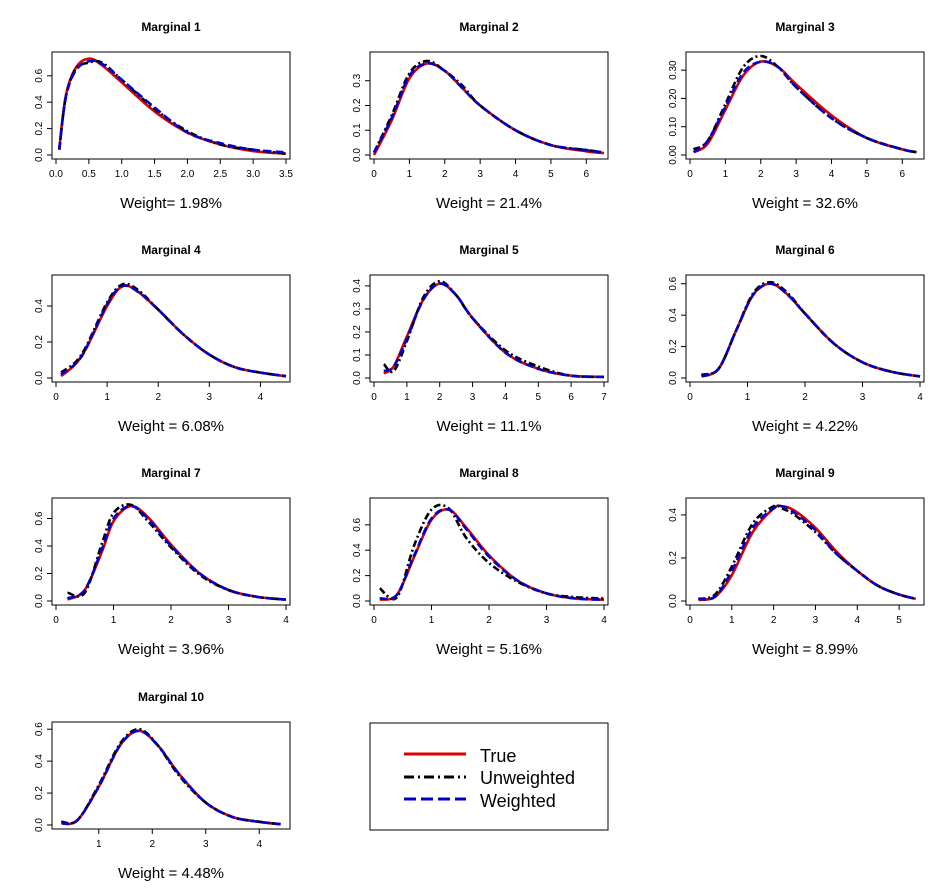 The height and width of the screenshot is (895, 952). What do you see at coordinates (518, 801) in the screenshot?
I see `legend-label-weighted: Weighted` at bounding box center [518, 801].